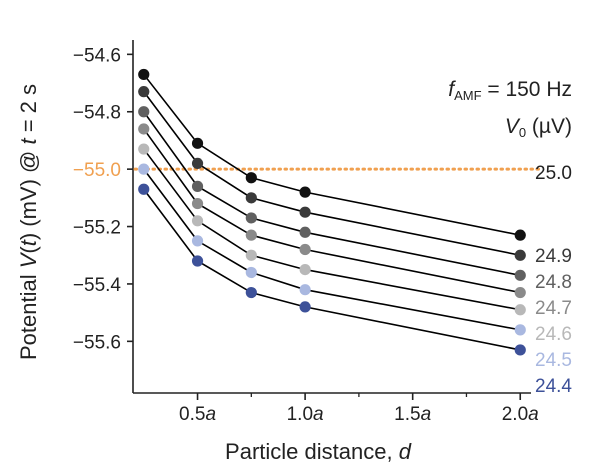 This screenshot has width=598, height=469. What do you see at coordinates (28, 259) in the screenshot?
I see `y-axis-label-var-V: V` at bounding box center [28, 259].